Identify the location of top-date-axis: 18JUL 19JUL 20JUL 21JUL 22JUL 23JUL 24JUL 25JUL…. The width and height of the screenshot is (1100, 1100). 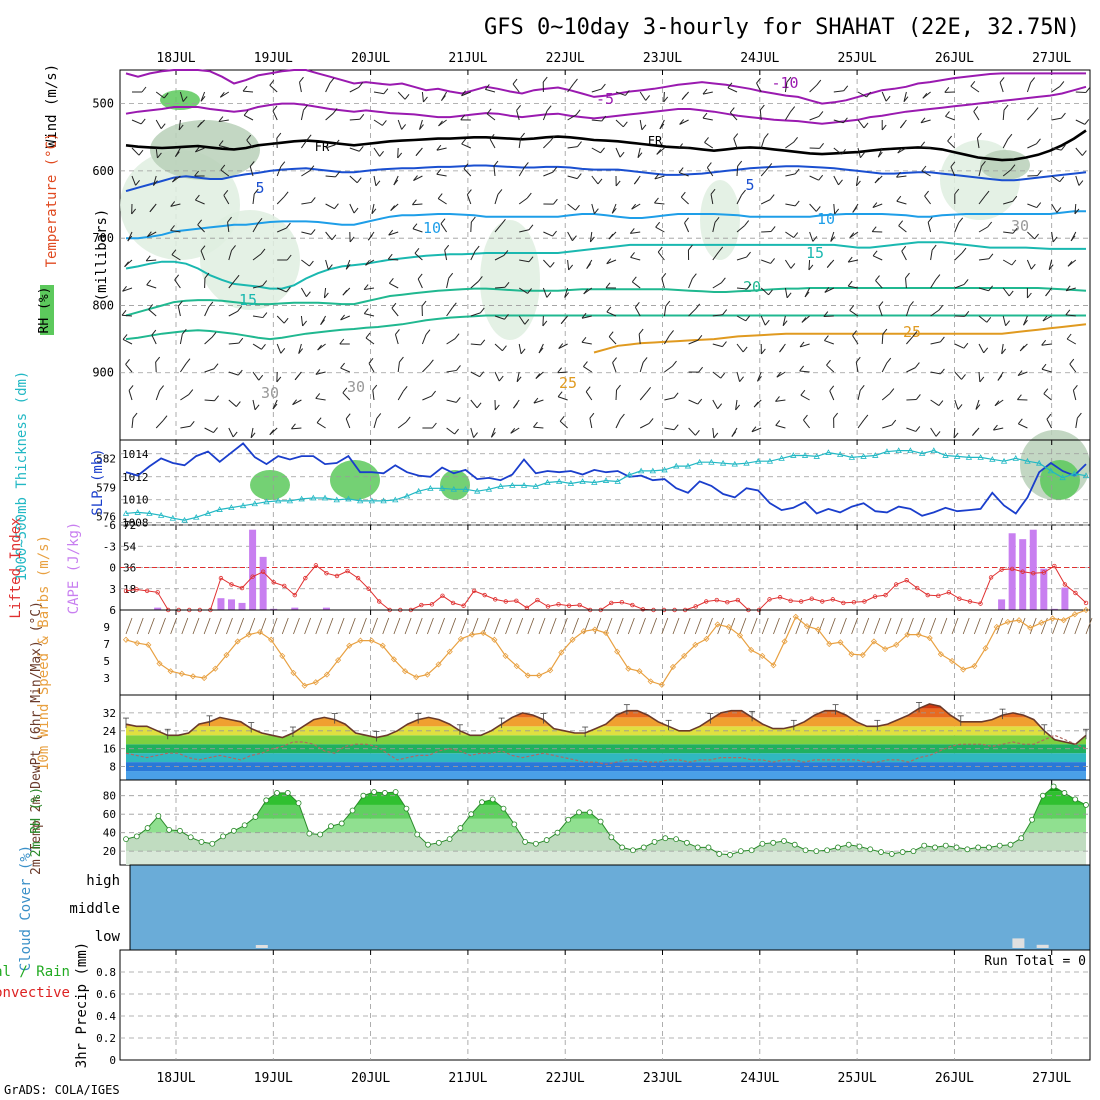
(613, 58).